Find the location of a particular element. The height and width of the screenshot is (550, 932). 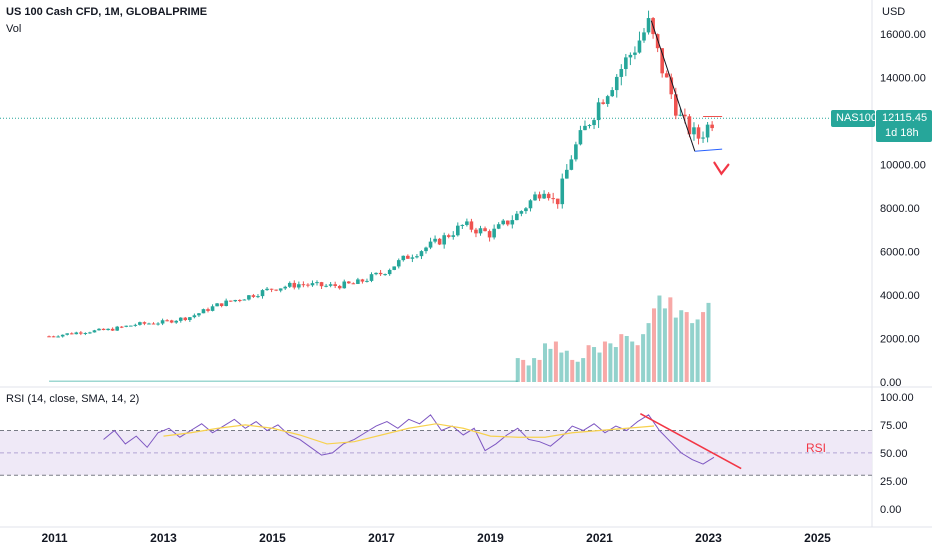

time-tick-label: 2015 is located at coordinates (272, 538).